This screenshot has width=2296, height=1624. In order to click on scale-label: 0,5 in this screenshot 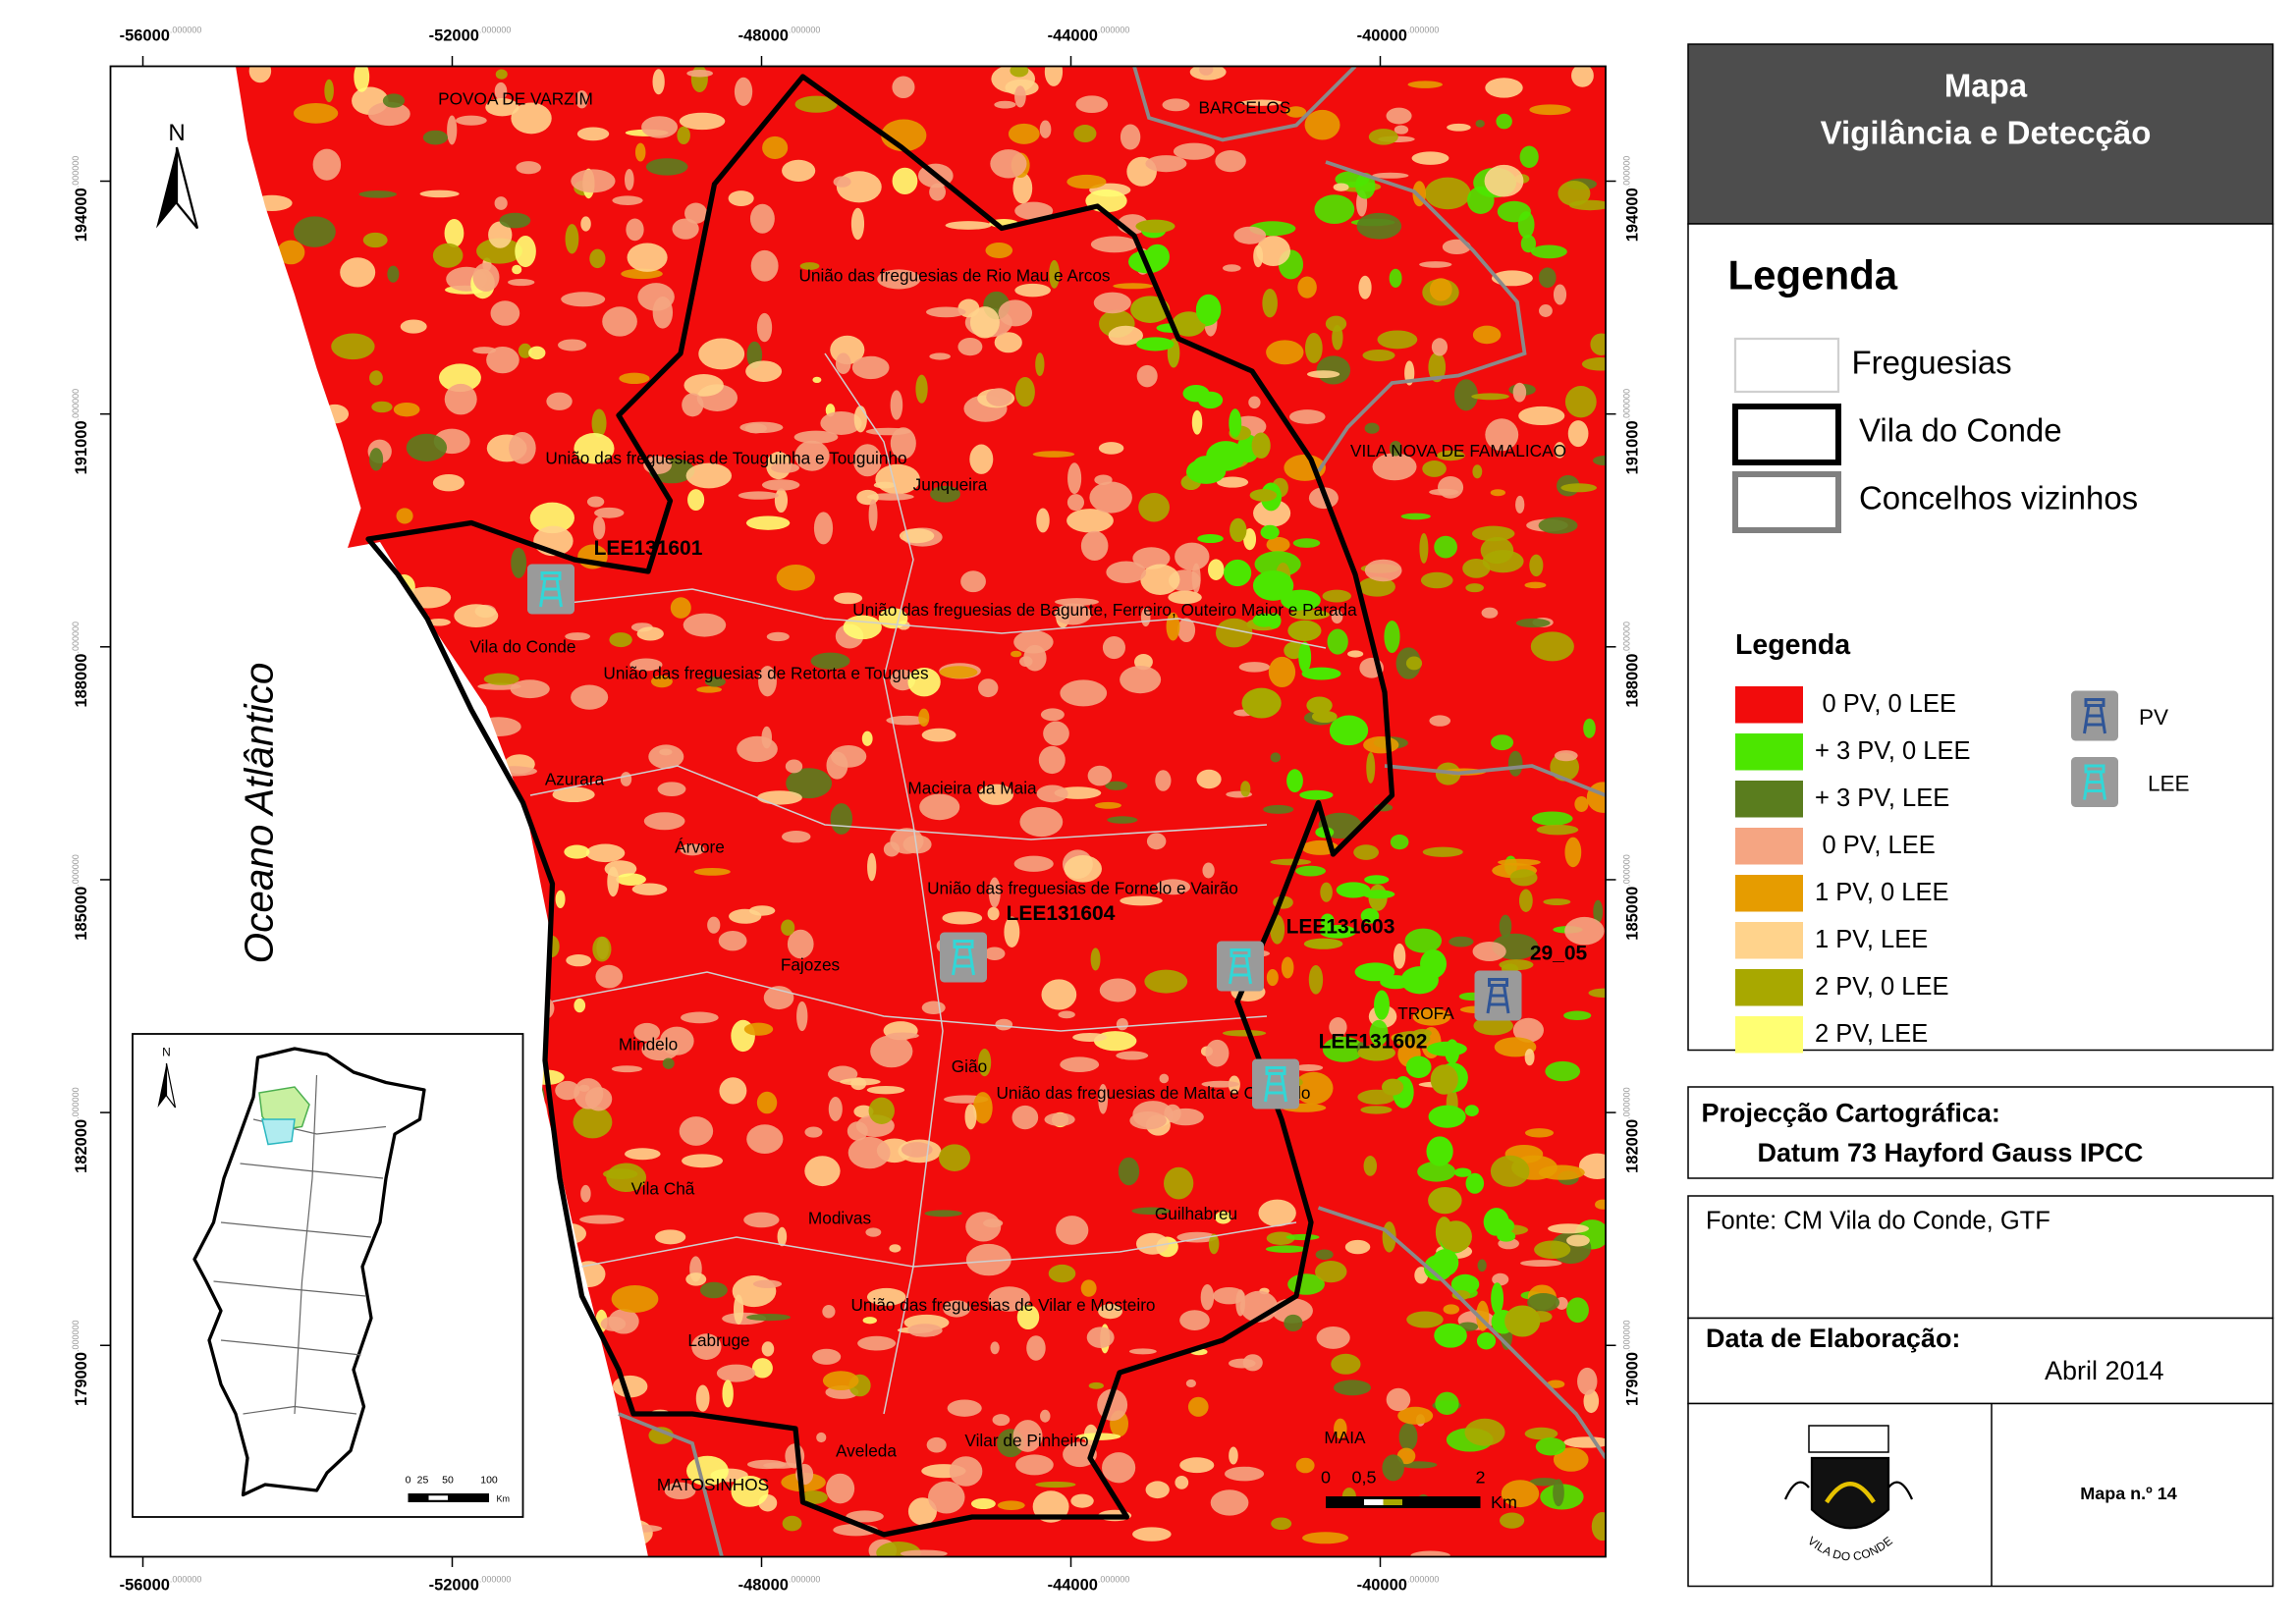, I will do `click(1363, 1478)`.